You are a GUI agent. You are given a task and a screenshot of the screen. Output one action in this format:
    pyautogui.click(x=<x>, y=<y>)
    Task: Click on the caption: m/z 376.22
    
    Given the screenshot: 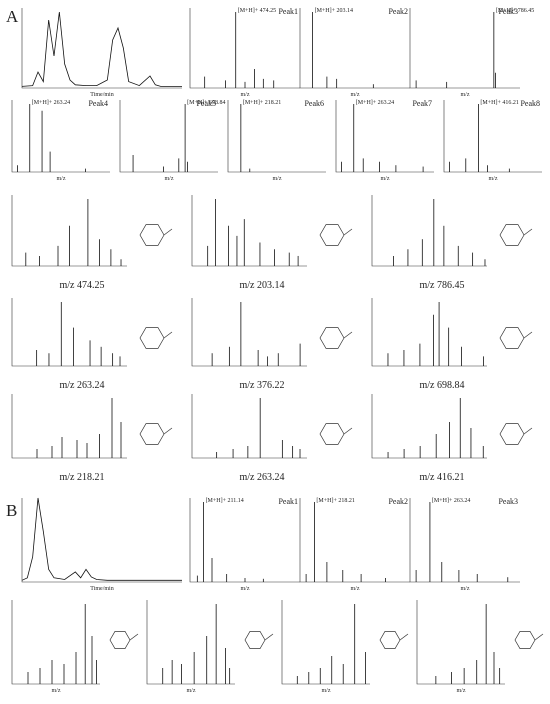 What is the action you would take?
    pyautogui.click(x=262, y=385)
    